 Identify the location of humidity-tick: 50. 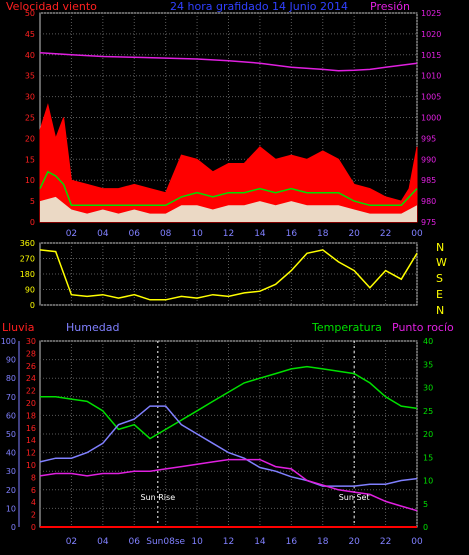
(11, 434).